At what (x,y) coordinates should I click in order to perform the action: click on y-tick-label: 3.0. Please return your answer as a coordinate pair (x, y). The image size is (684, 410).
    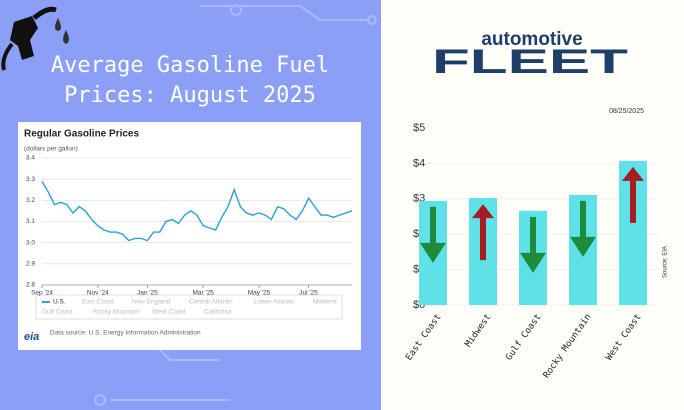
    Looking at the image, I should click on (30, 242).